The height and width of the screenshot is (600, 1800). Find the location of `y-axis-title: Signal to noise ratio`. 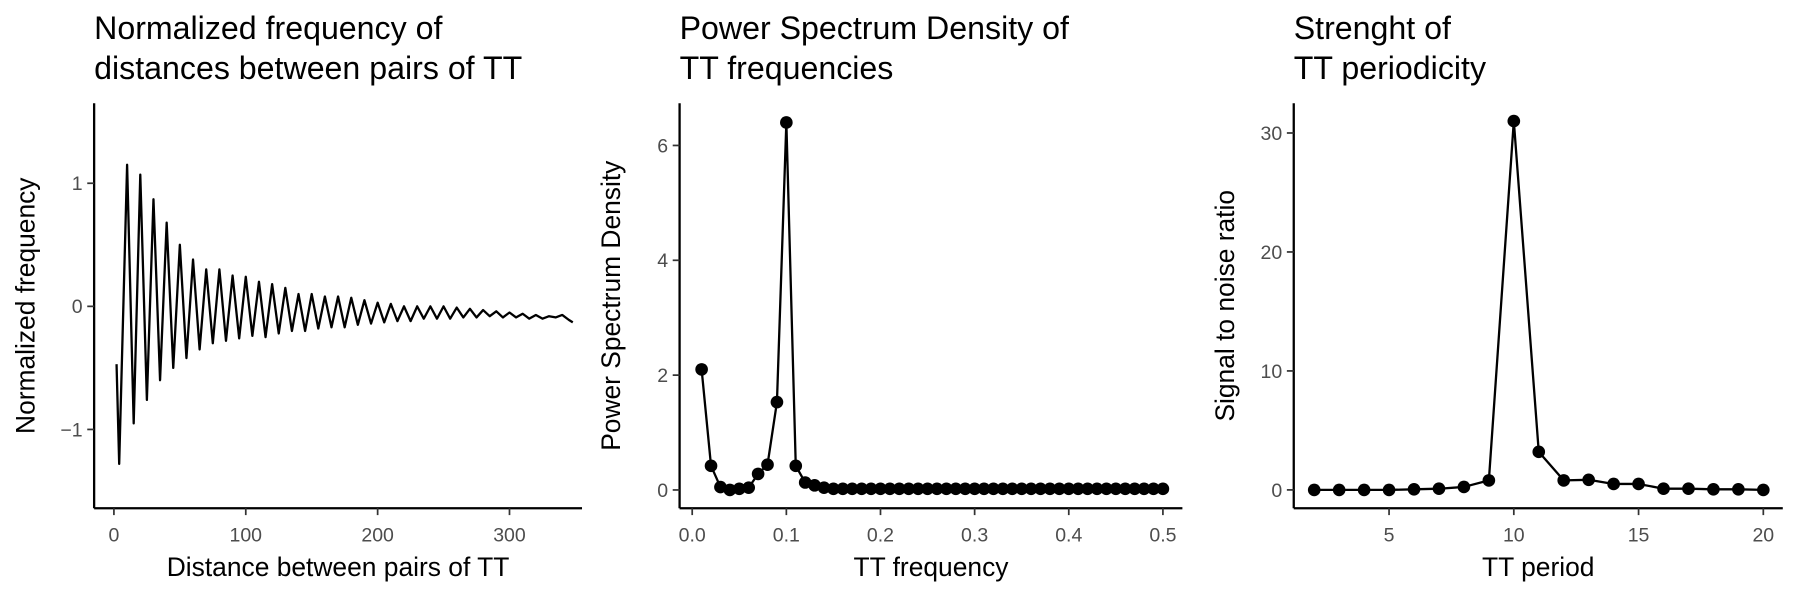

y-axis-title: Signal to noise ratio is located at coordinates (1225, 306).